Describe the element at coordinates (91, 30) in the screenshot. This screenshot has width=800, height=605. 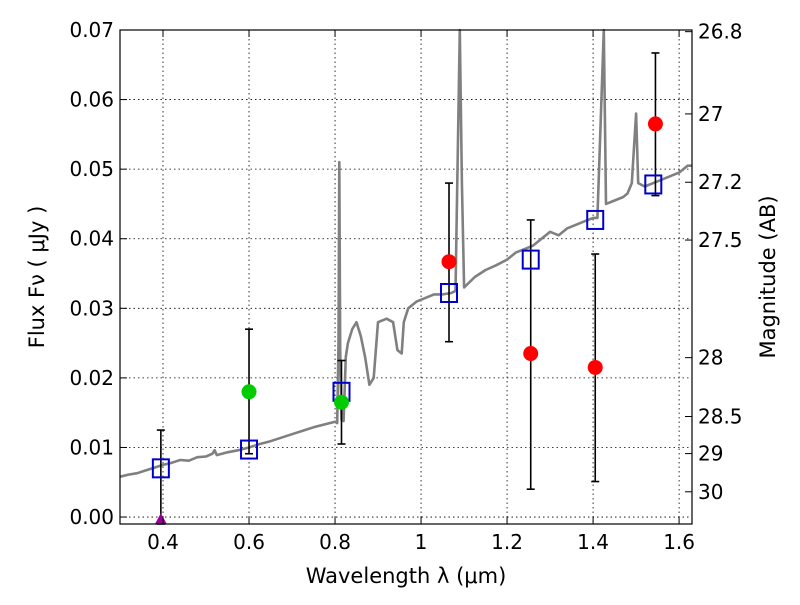
I see `y-tick-label: 0.07` at that location.